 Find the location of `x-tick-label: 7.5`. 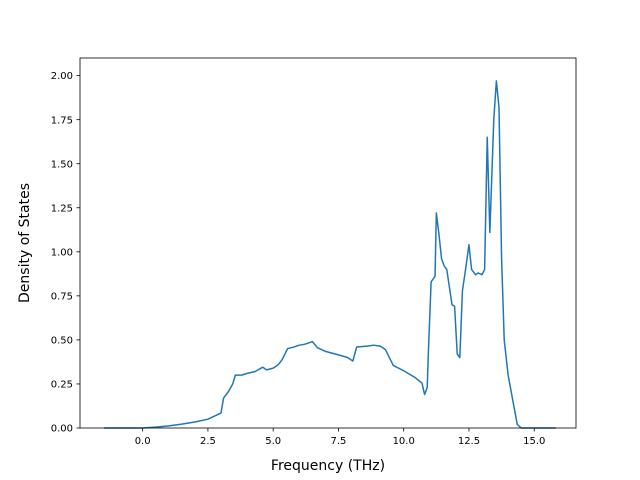

x-tick-label: 7.5 is located at coordinates (338, 441).